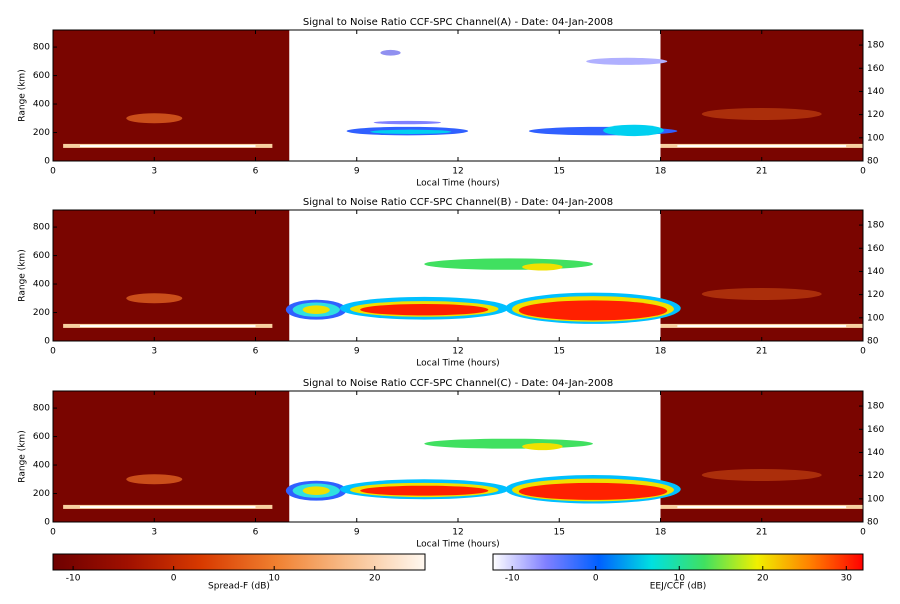  Describe the element at coordinates (41, 105) in the screenshot. I see `y-tick-label: 400` at that location.